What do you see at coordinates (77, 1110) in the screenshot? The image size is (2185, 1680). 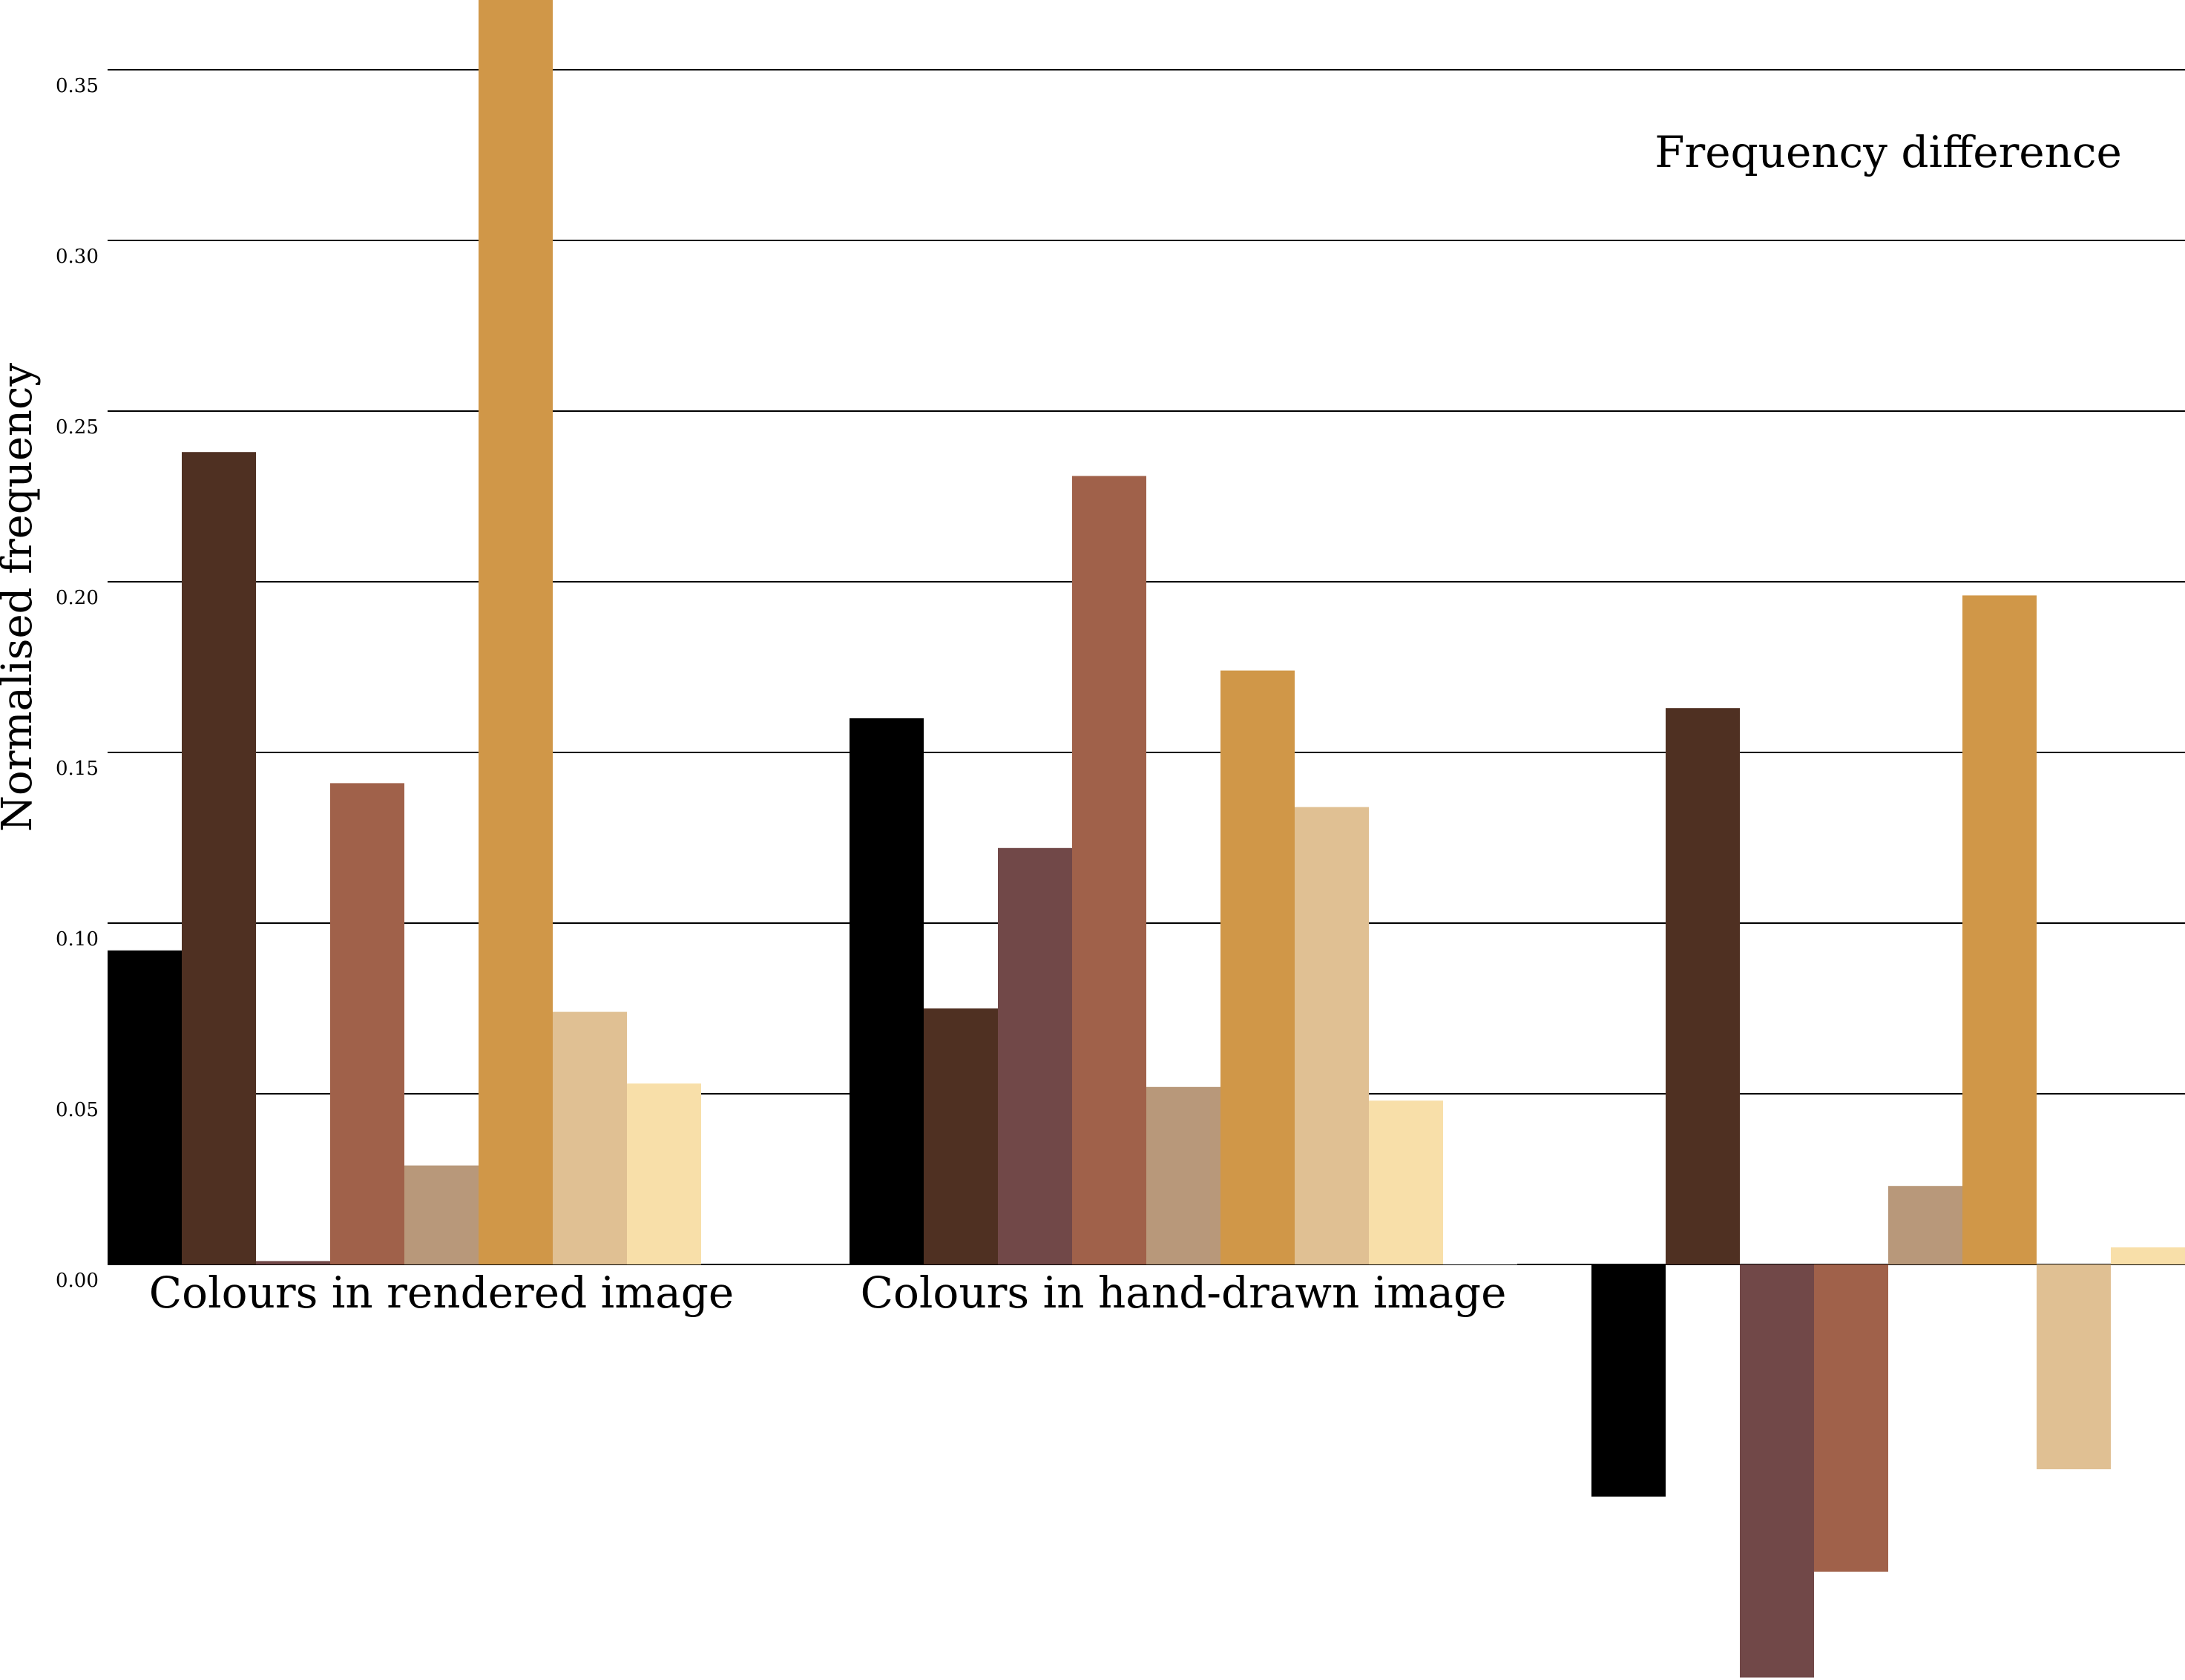 I see `y-tick-label: 0.05` at bounding box center [77, 1110].